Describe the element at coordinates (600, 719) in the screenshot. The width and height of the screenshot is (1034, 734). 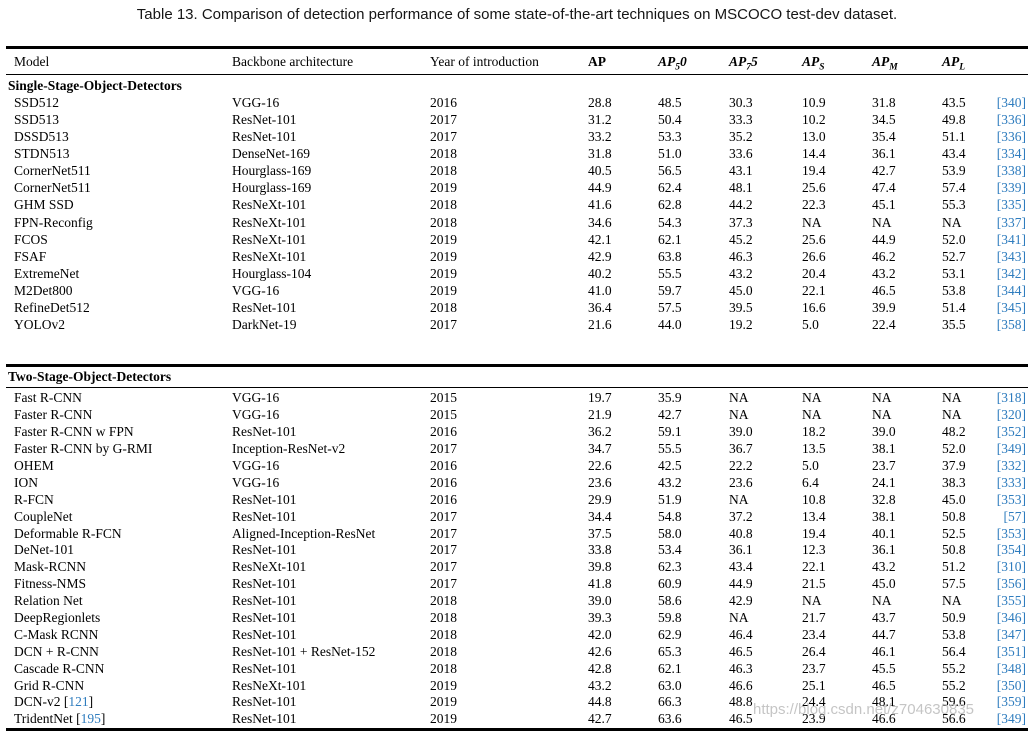
I see `ap-cell: 42.7` at that location.